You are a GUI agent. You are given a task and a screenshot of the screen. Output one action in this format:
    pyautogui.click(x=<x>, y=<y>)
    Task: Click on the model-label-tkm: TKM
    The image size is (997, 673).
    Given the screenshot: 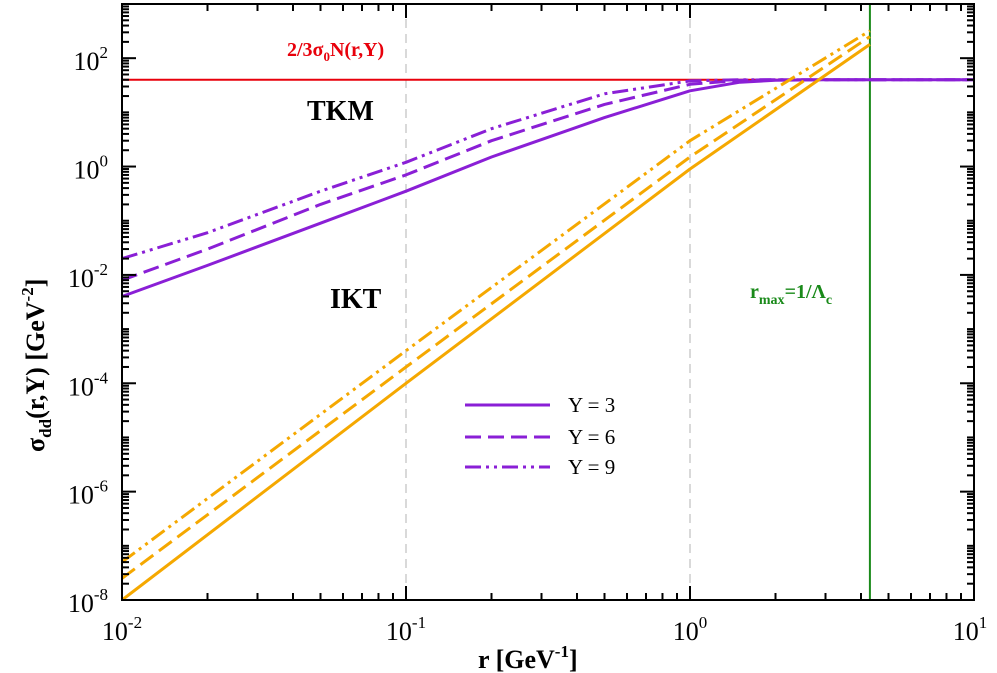 What is the action you would take?
    pyautogui.click(x=340, y=111)
    